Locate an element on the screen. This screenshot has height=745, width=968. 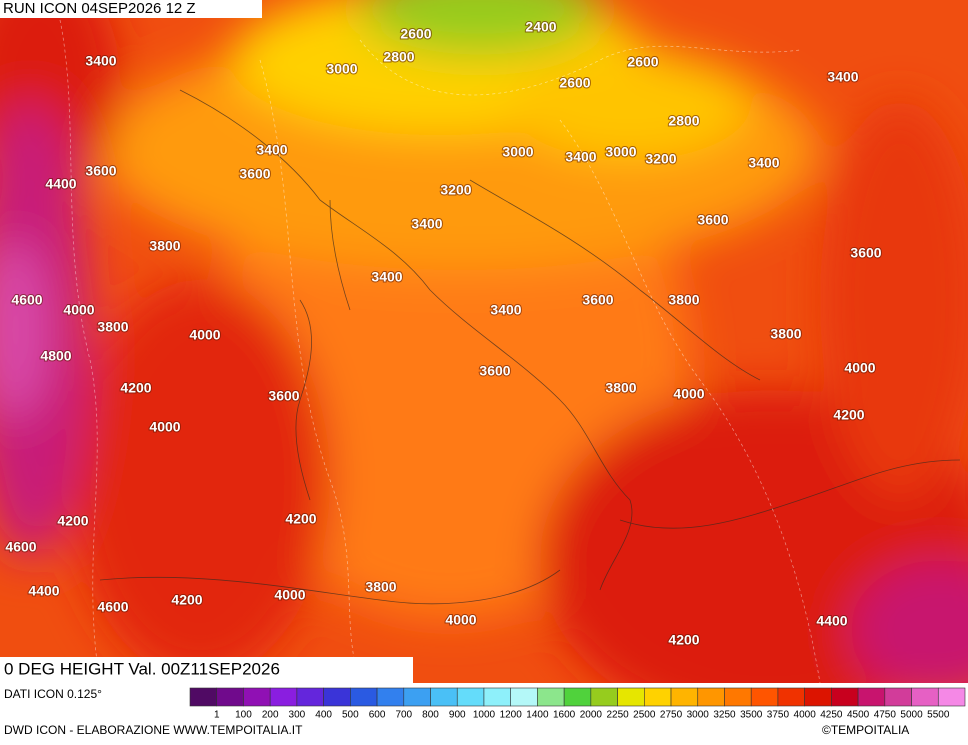
colorbar-label: 400 is located at coordinates (323, 715).